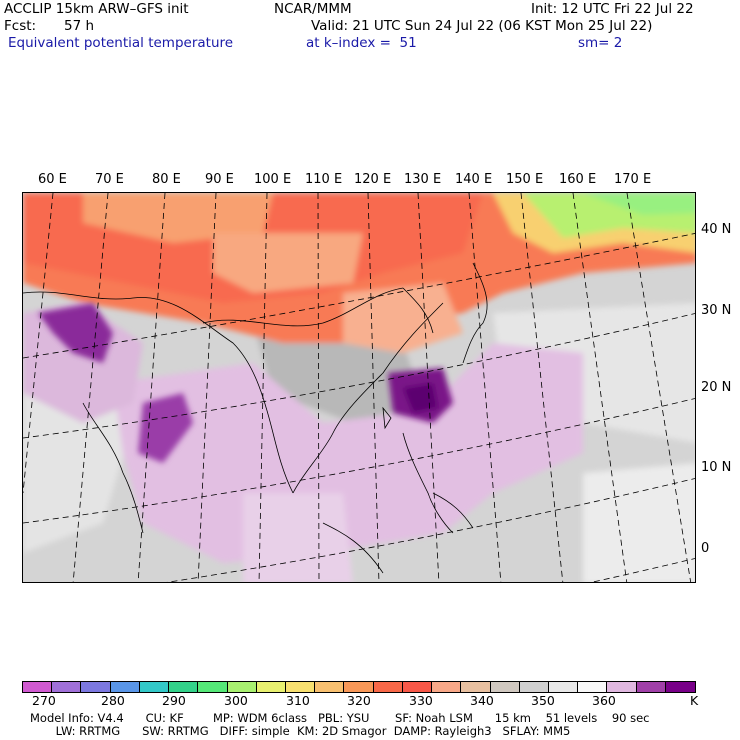 This screenshot has width=740, height=740. I want to click on lon-label: 110 E, so click(324, 179).